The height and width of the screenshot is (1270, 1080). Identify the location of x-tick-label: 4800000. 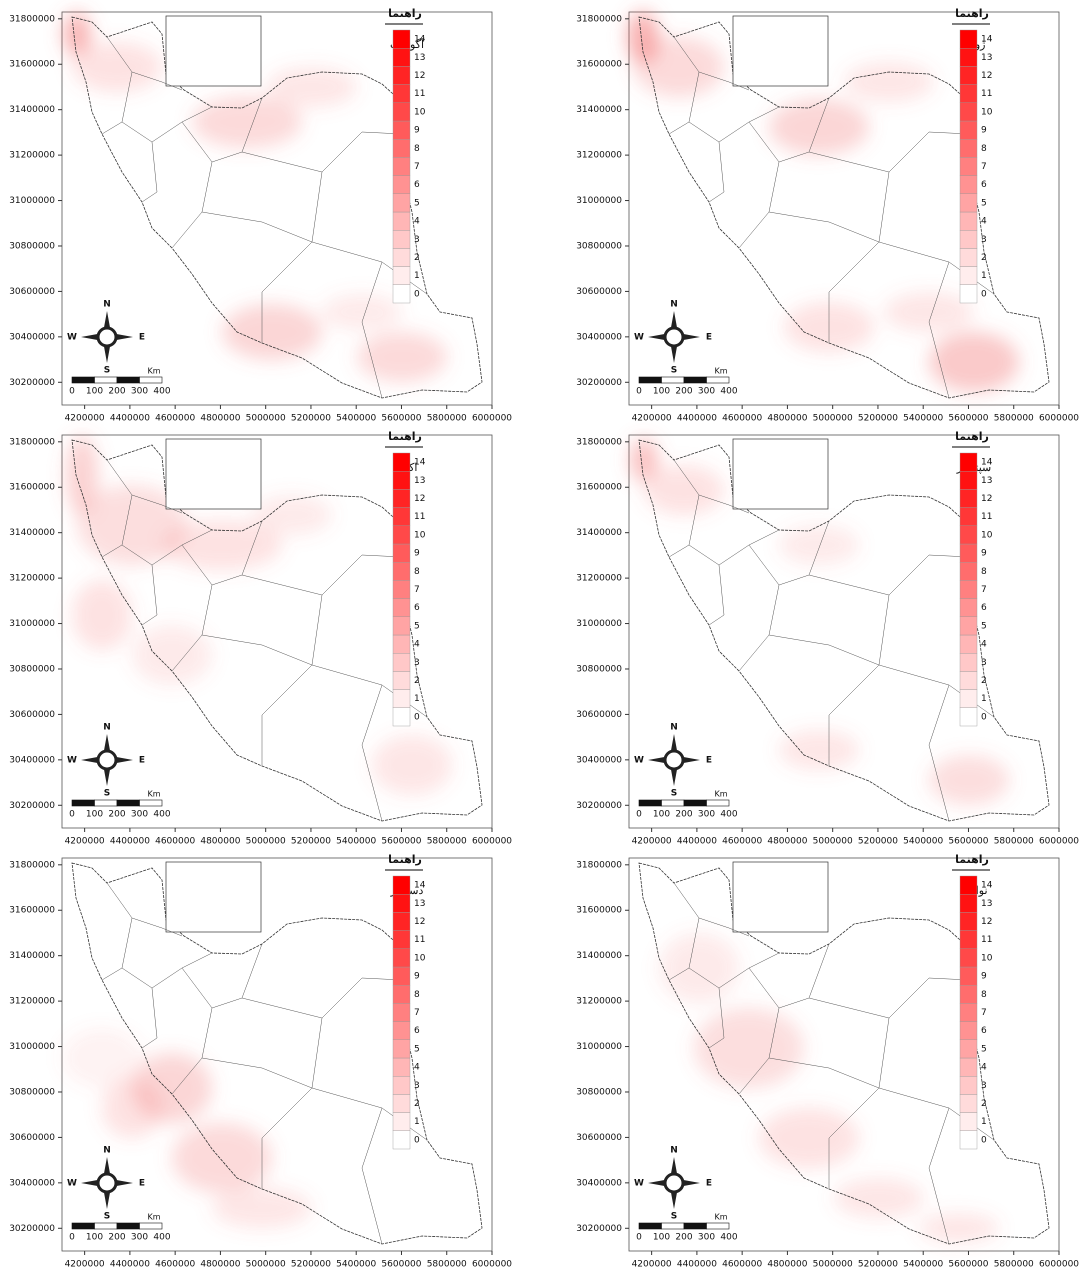
(787, 1265).